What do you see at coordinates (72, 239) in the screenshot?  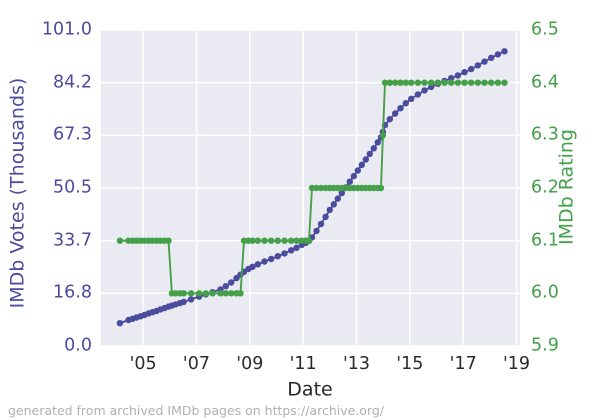 I see `left-axis-tick: 33.7` at bounding box center [72, 239].